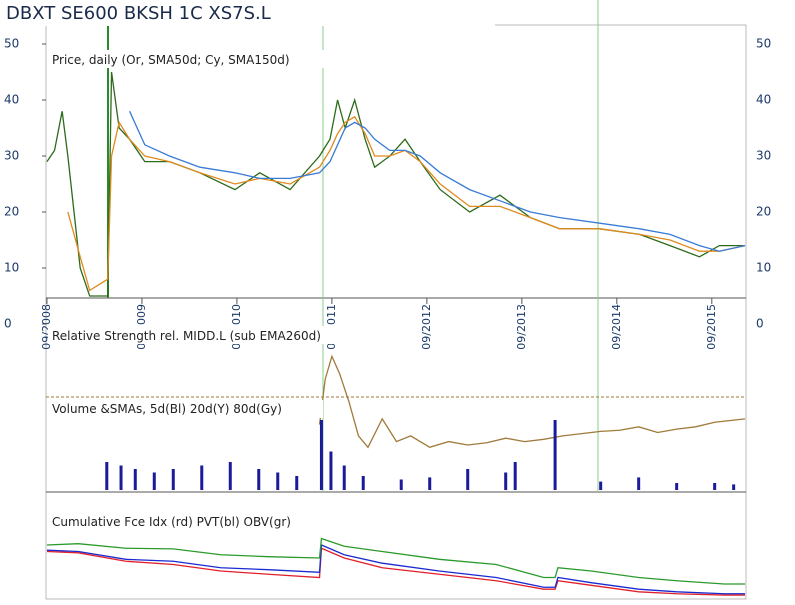 The width and height of the screenshot is (795, 605). What do you see at coordinates (171, 60) in the screenshot?
I see `panel-label: Price, daily (Or, SMA50d; Cy, SMA150d)` at bounding box center [171, 60].